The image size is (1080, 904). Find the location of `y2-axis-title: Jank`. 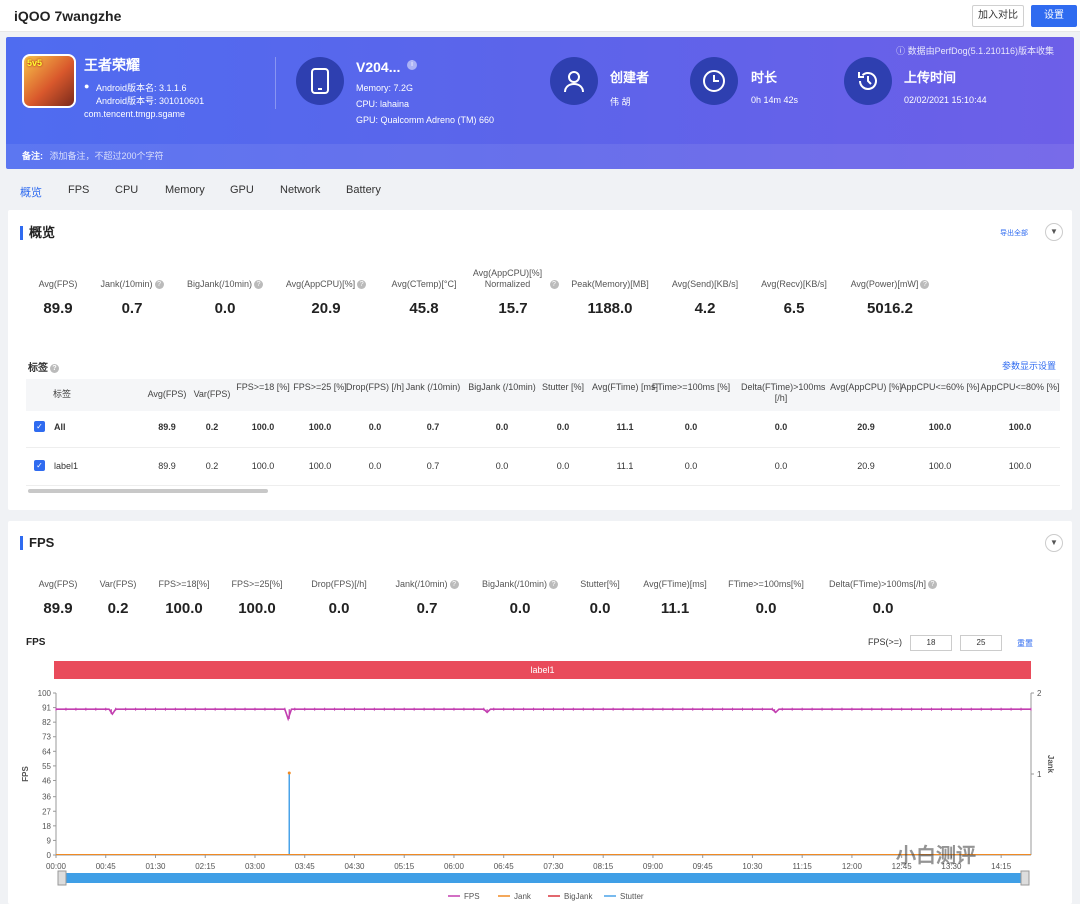

y2-axis-title: Jank is located at coordinates (1050, 764).